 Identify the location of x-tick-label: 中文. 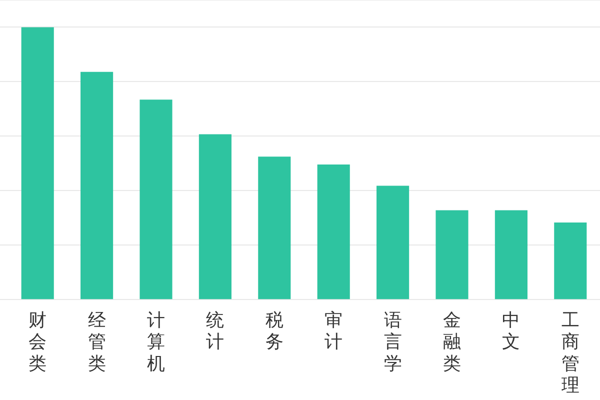
(511, 331).